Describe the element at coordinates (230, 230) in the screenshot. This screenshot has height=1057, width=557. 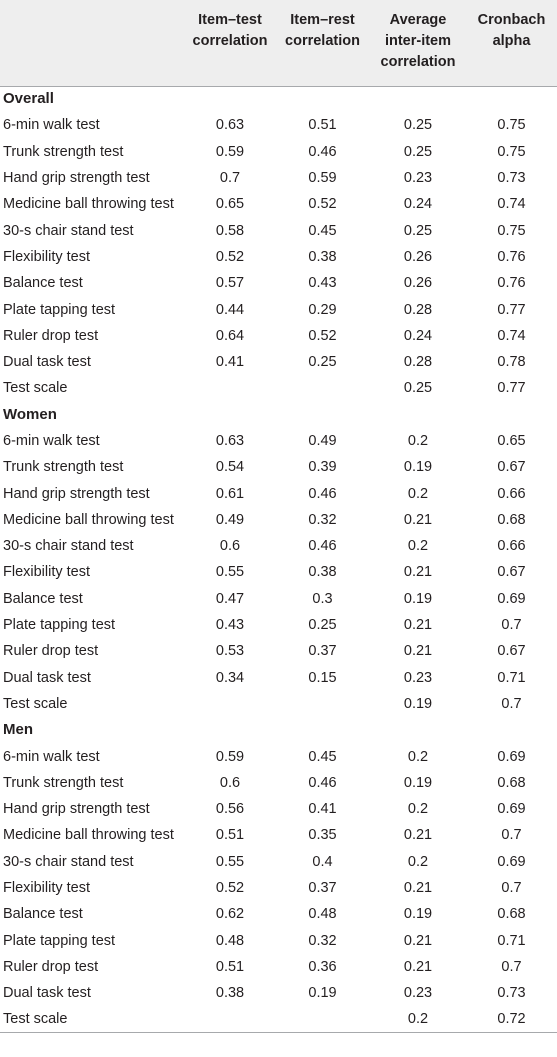
I see `item-test-cell: 0.58` at that location.